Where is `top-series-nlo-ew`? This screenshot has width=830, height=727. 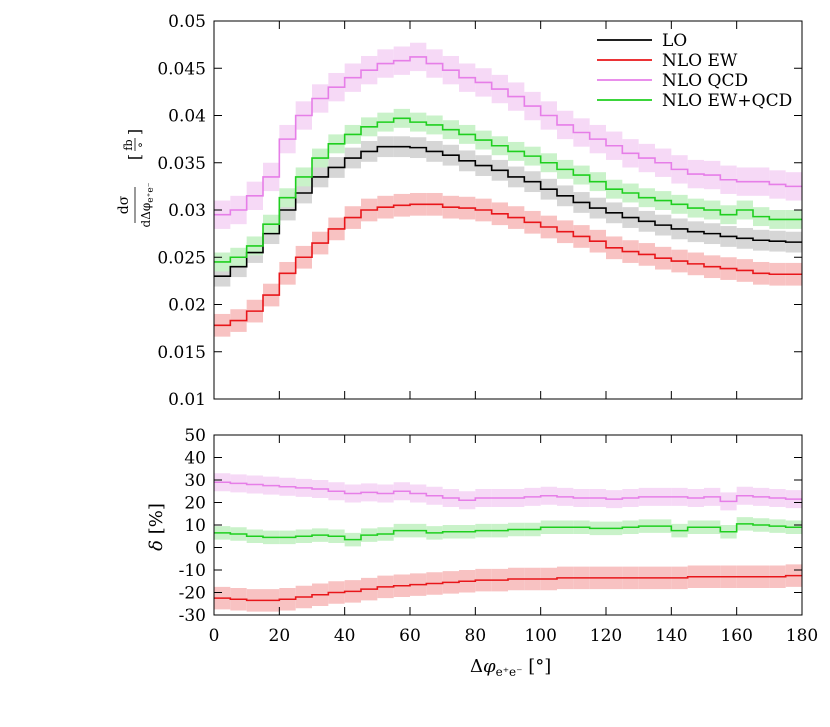
top-series-nlo-ew is located at coordinates (508, 265).